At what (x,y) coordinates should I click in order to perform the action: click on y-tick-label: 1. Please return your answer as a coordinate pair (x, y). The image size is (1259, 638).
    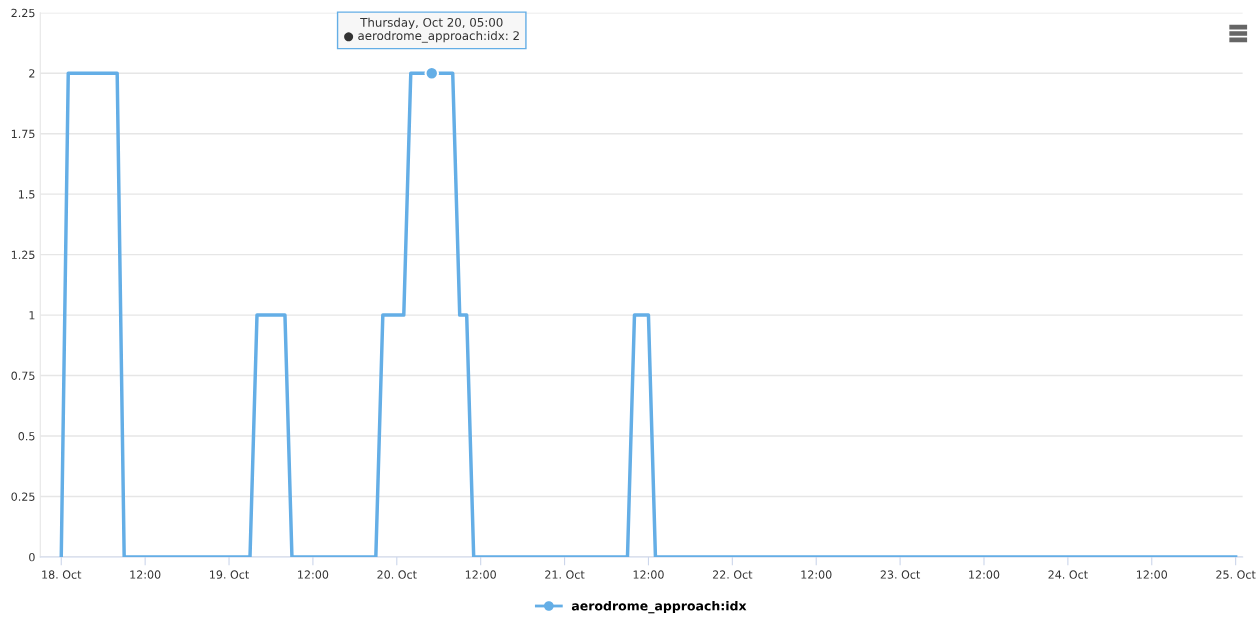
    Looking at the image, I should click on (32, 315).